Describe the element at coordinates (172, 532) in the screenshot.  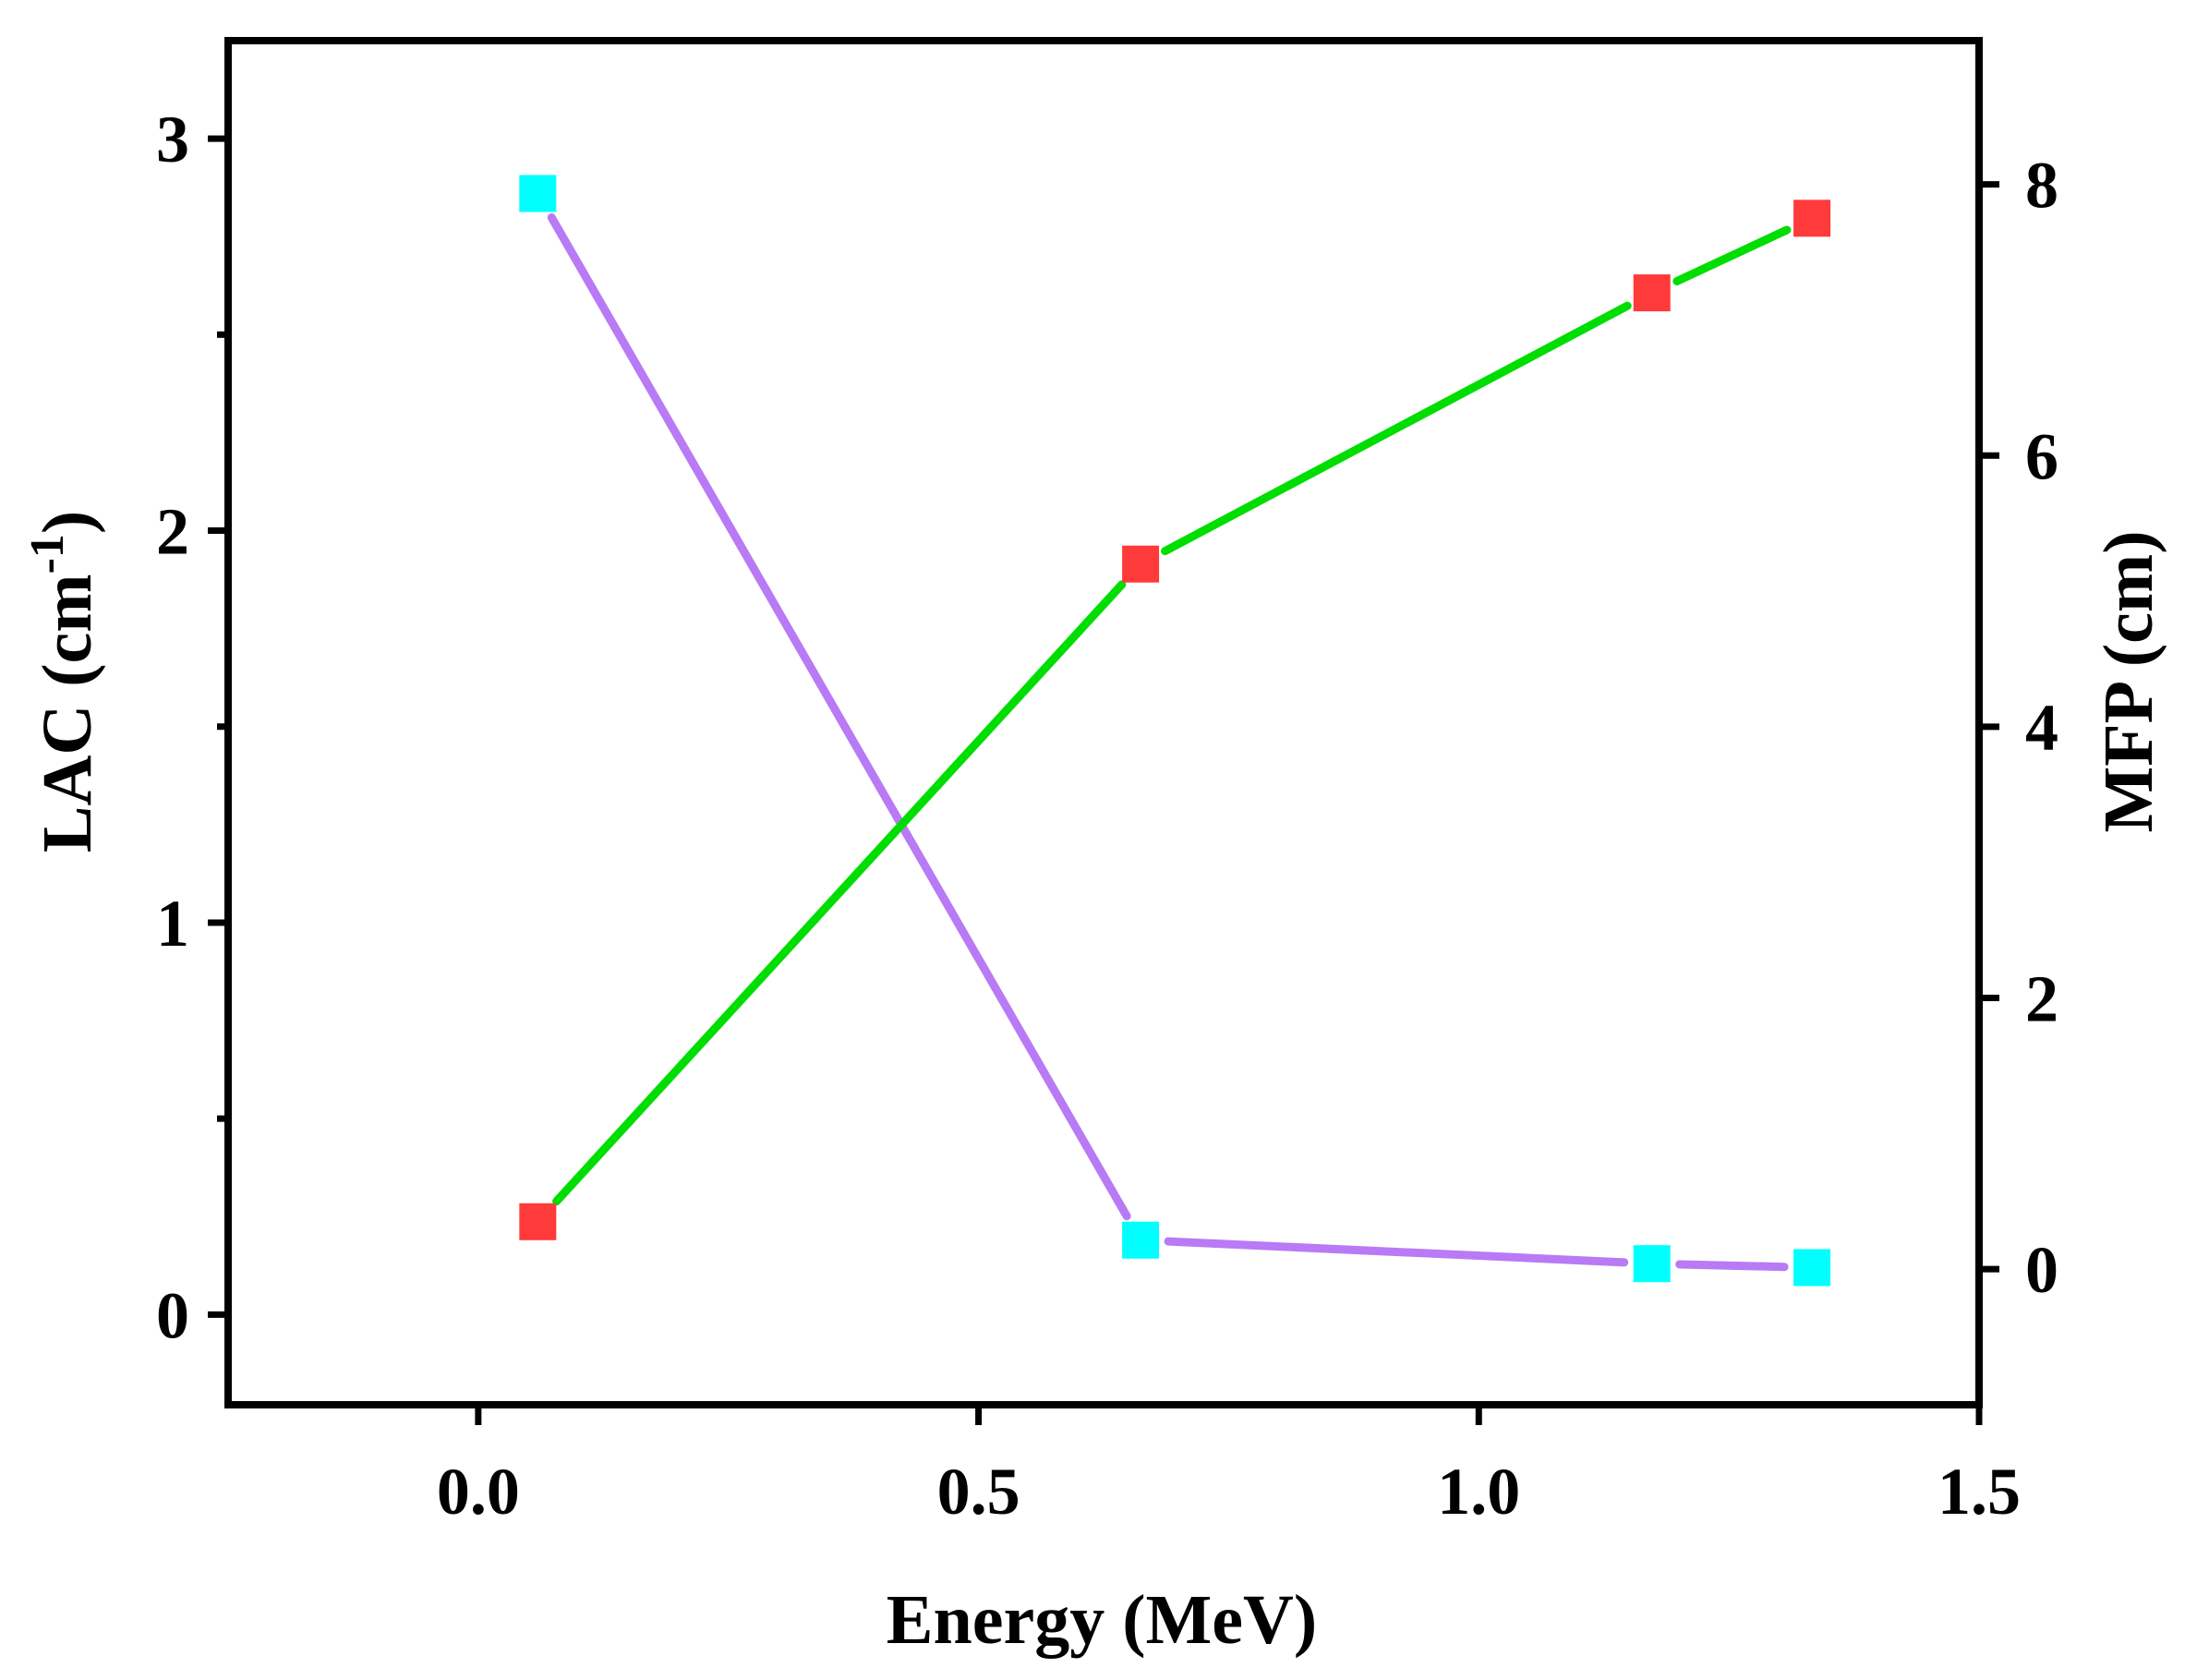
I see `y-left-tick-label: 2` at that location.